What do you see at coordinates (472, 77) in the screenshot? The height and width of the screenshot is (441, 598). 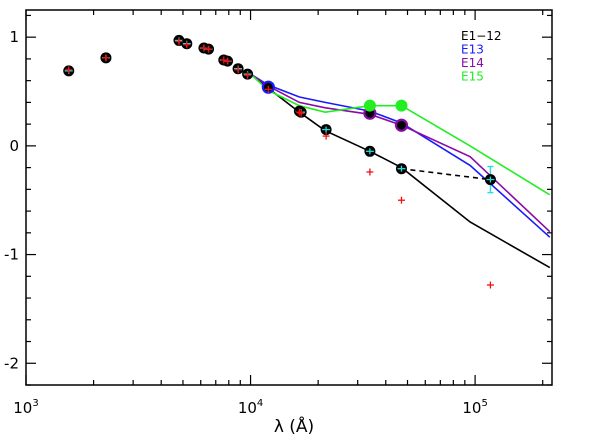 I see `legend-entry: E15` at bounding box center [472, 77].